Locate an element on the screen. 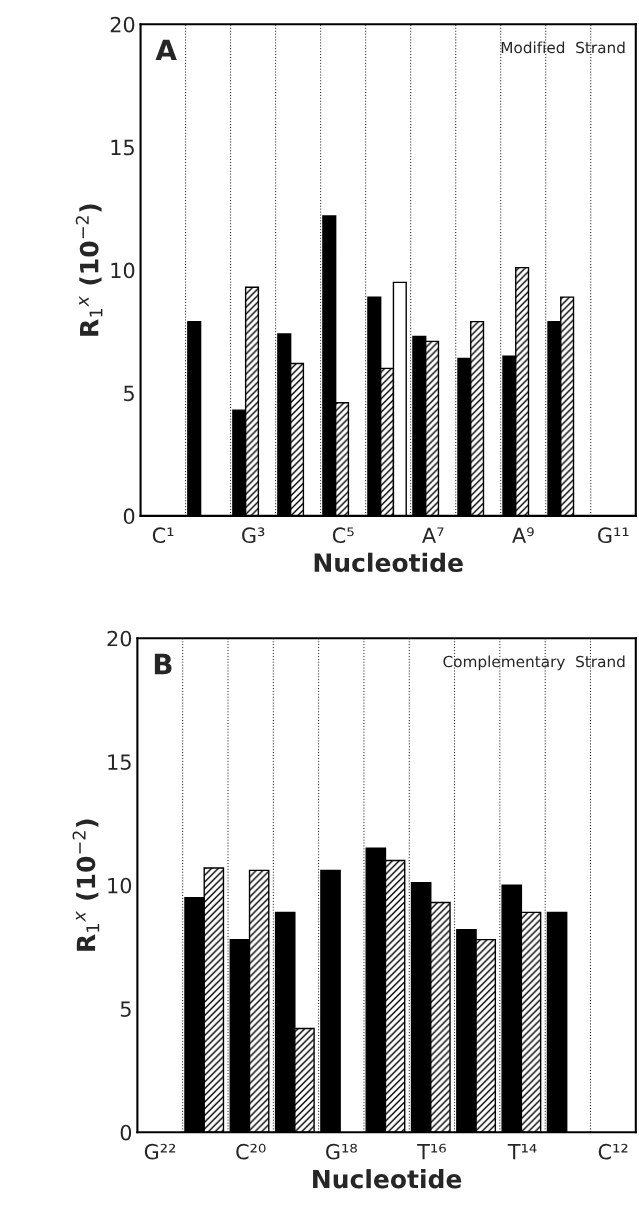 The image size is (639, 1211). x-tick-label: G¹⁸ is located at coordinates (341, 1151).